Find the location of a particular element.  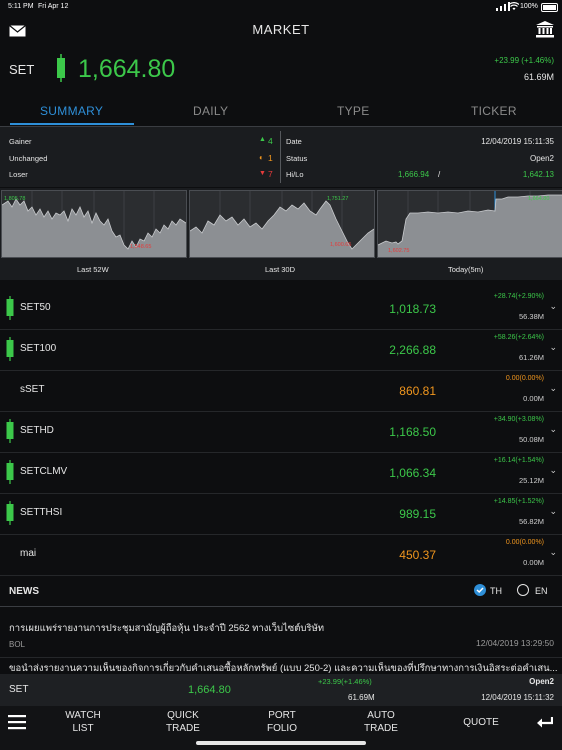

mail-icon is located at coordinates (17, 33).